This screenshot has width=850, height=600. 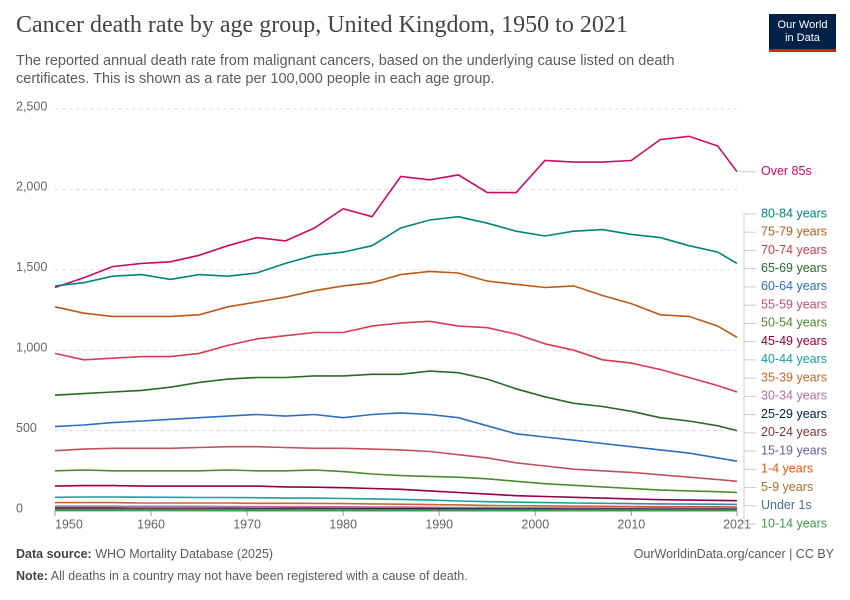 What do you see at coordinates (794, 396) in the screenshot?
I see `legend-label: 30-34 years` at bounding box center [794, 396].